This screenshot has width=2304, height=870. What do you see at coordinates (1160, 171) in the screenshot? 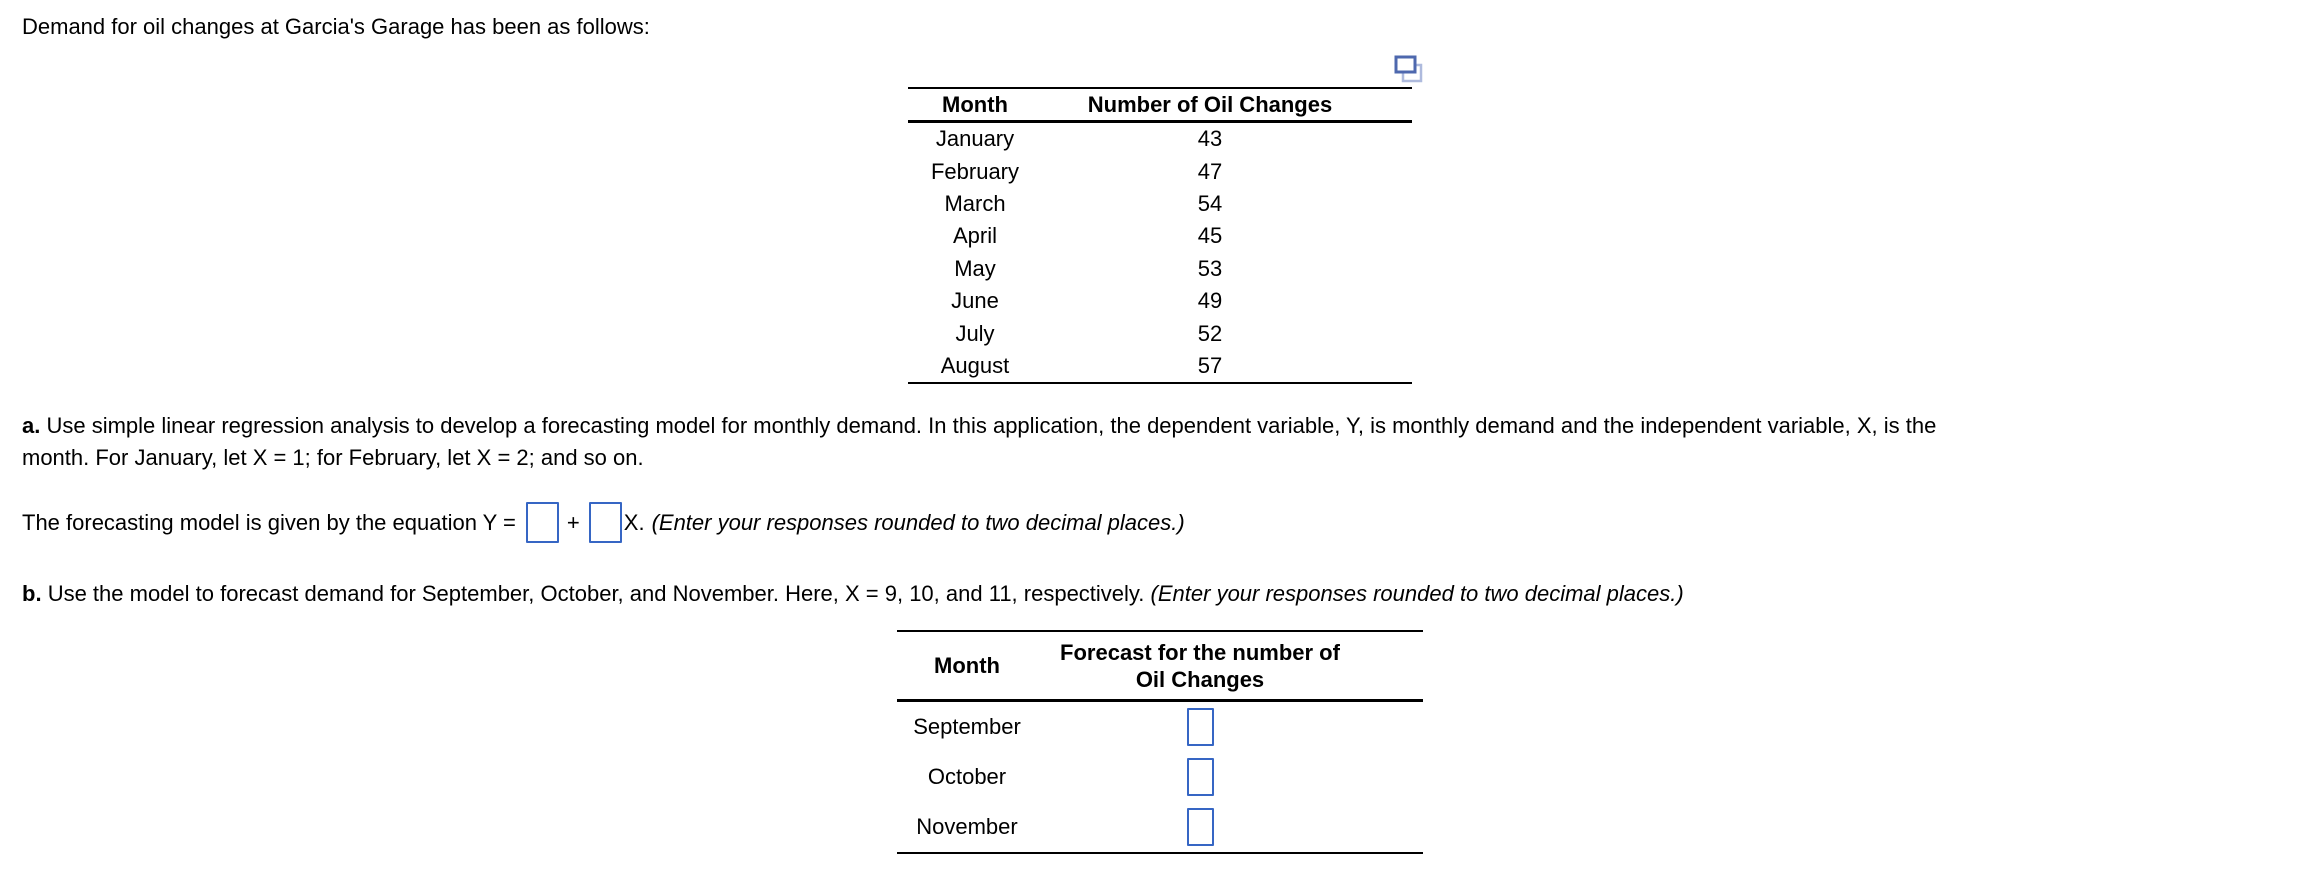
I see `table-row: February 47` at bounding box center [1160, 171].